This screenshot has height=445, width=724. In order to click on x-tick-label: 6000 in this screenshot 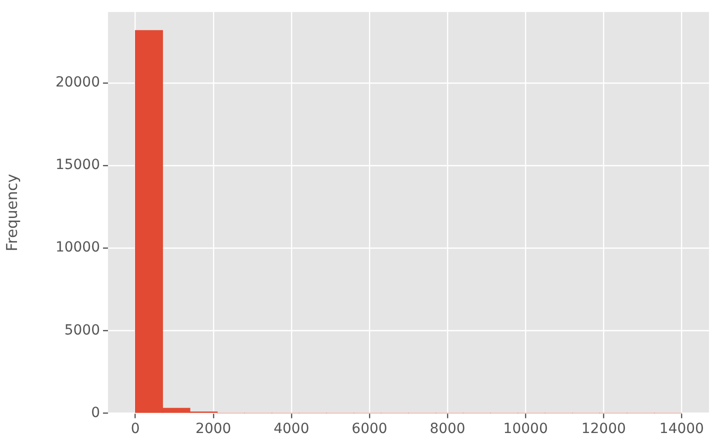, I will do `click(370, 429)`.